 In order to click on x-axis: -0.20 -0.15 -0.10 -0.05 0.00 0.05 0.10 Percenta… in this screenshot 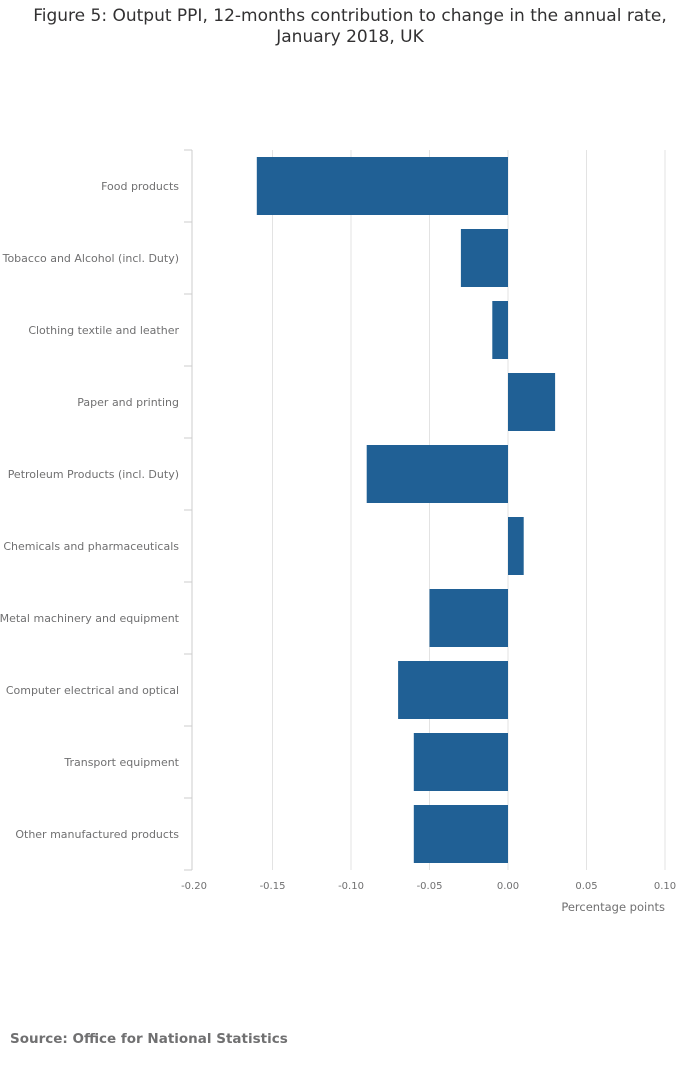, I will do `click(428, 897)`.